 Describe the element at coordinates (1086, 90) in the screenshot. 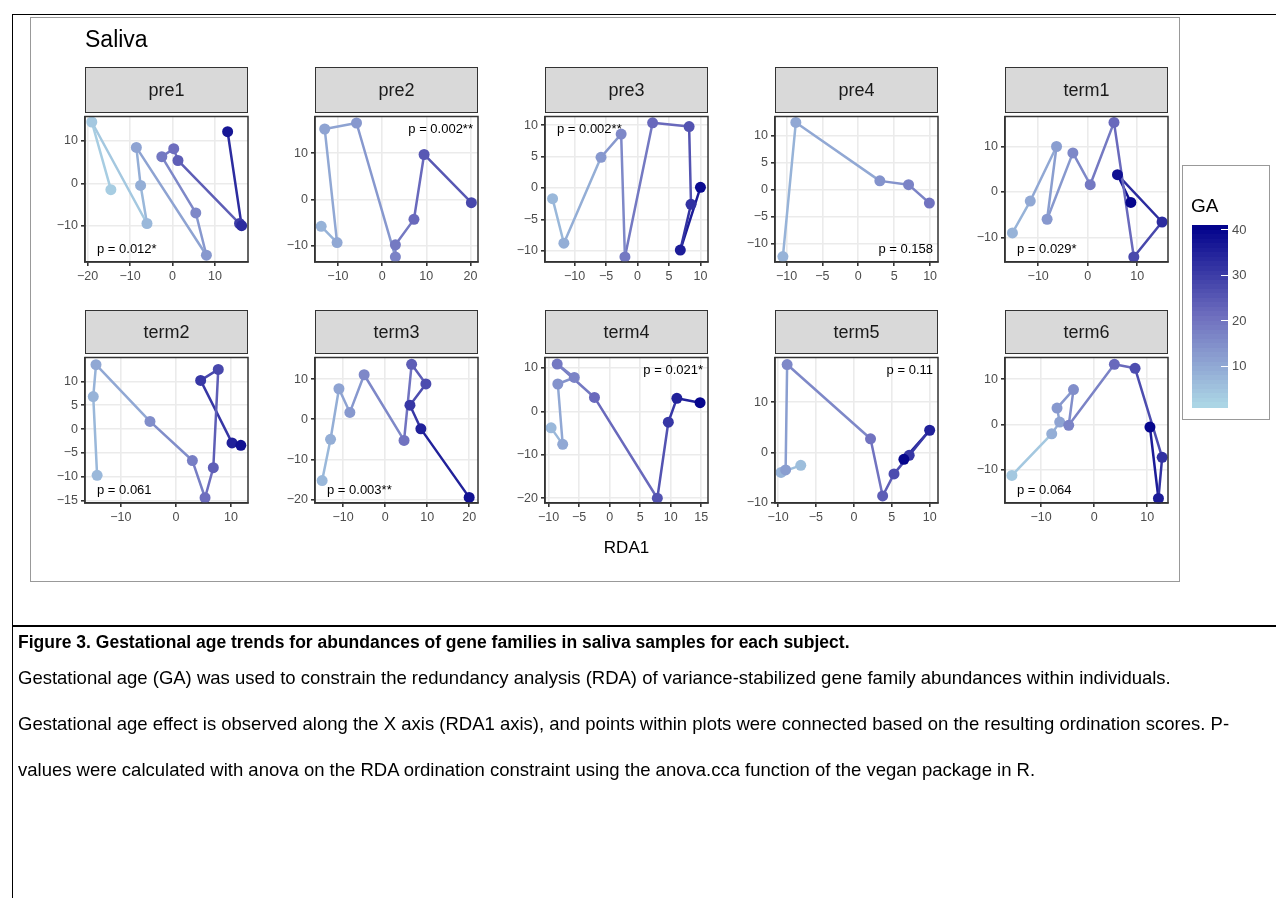

I see `chart-title: term1` at that location.